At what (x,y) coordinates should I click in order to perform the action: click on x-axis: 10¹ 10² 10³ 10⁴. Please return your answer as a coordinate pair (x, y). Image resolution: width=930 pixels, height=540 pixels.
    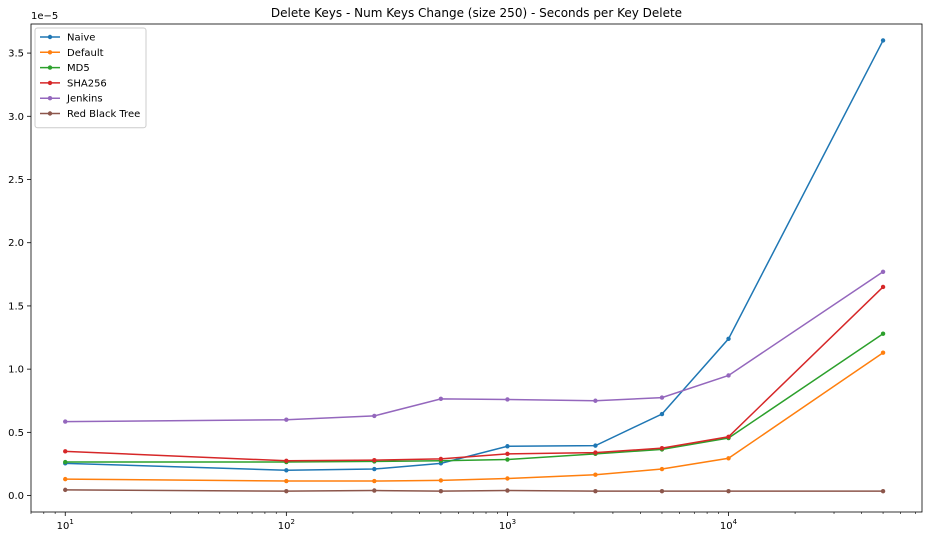
    Looking at the image, I should click on (473, 522).